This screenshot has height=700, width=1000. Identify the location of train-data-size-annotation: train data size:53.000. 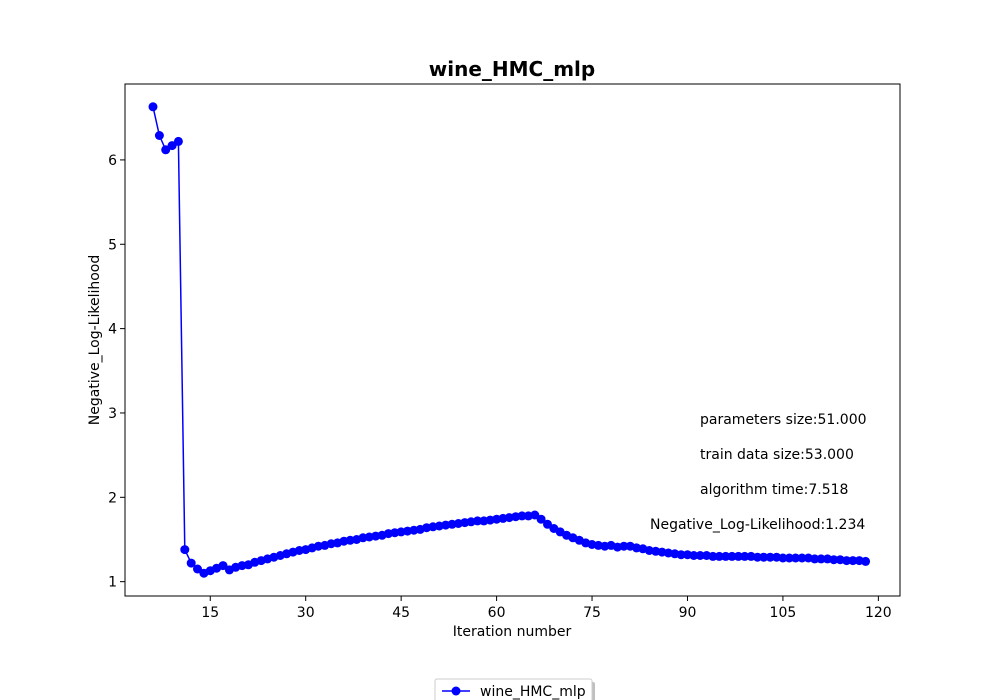
(777, 455).